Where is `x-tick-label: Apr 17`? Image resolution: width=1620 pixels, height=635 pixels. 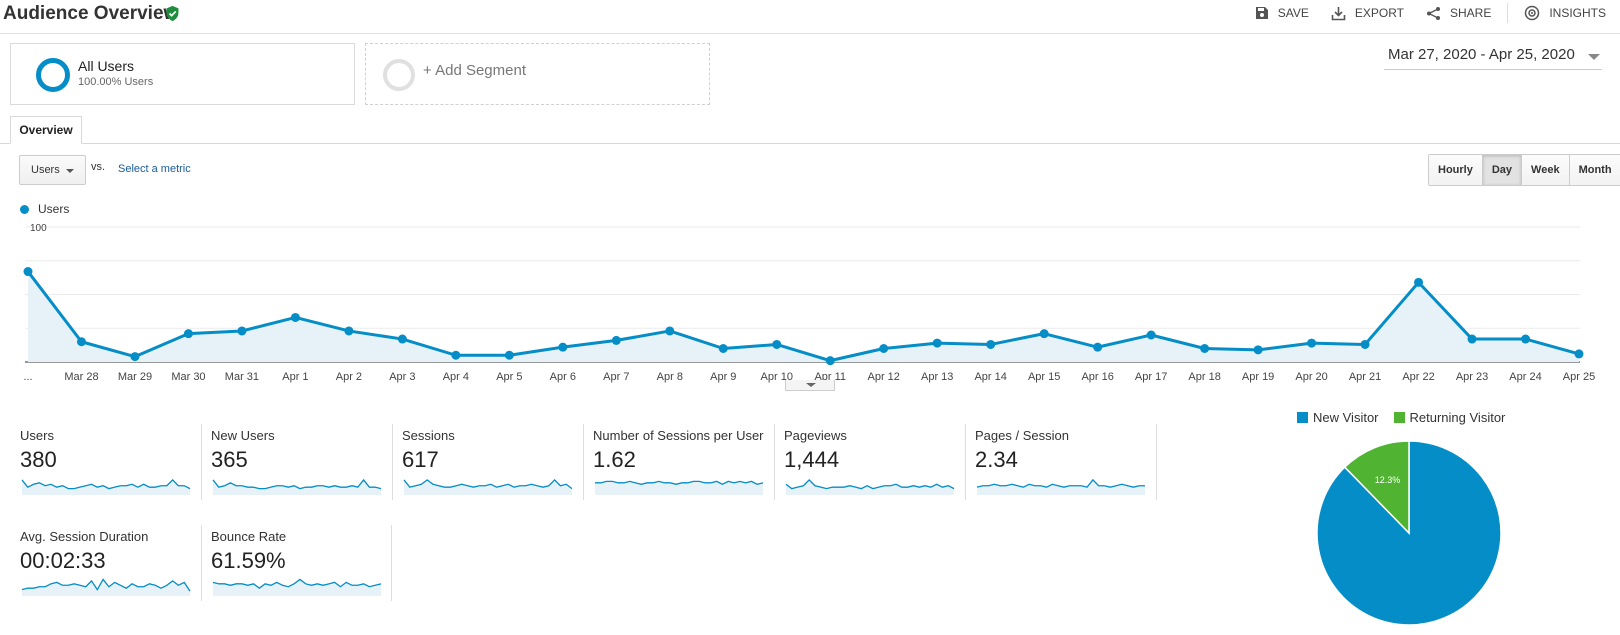 x-tick-label: Apr 17 is located at coordinates (1151, 377).